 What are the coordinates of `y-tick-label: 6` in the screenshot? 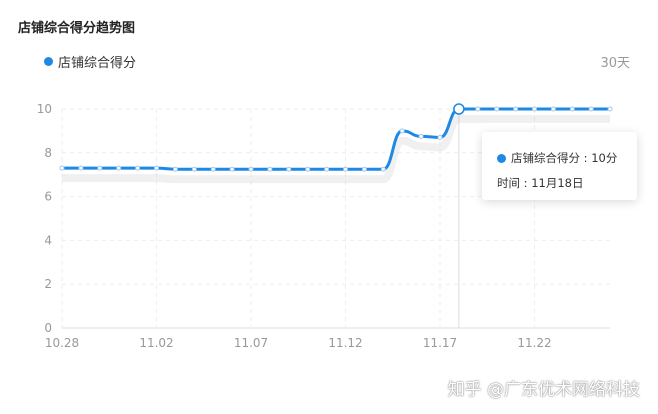 It's located at (48, 197).